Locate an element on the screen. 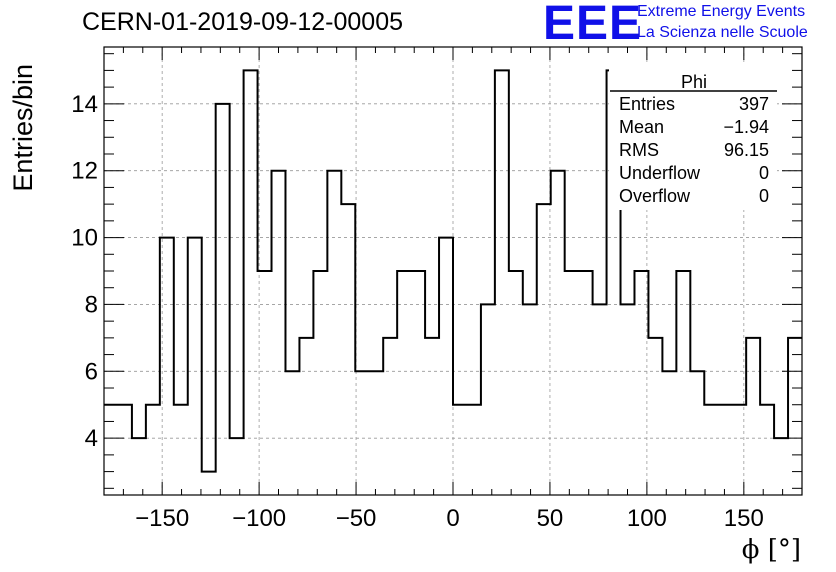  stats-label: Underflow is located at coordinates (660, 173).